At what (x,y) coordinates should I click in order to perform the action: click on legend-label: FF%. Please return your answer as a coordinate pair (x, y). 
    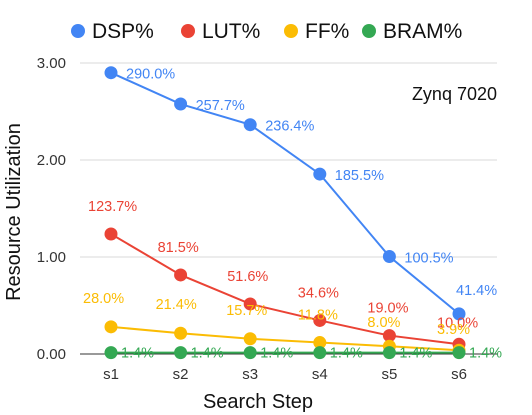
    Looking at the image, I should click on (327, 31).